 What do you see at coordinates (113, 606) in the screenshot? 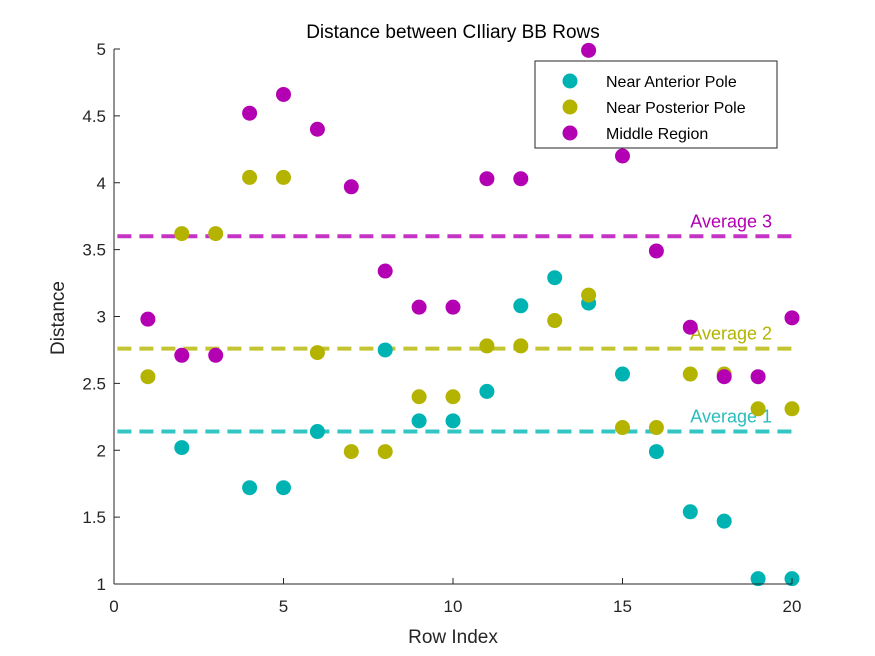
I see `x-tick-label: 0` at bounding box center [113, 606].